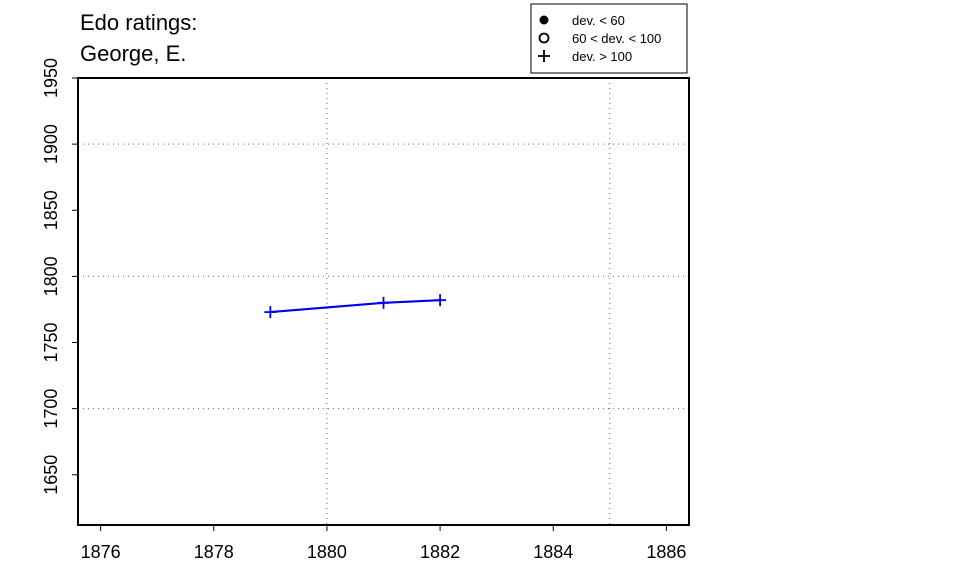 This screenshot has height=576, width=960. Describe the element at coordinates (51, 342) in the screenshot. I see `y-tick-label: 1750` at that location.